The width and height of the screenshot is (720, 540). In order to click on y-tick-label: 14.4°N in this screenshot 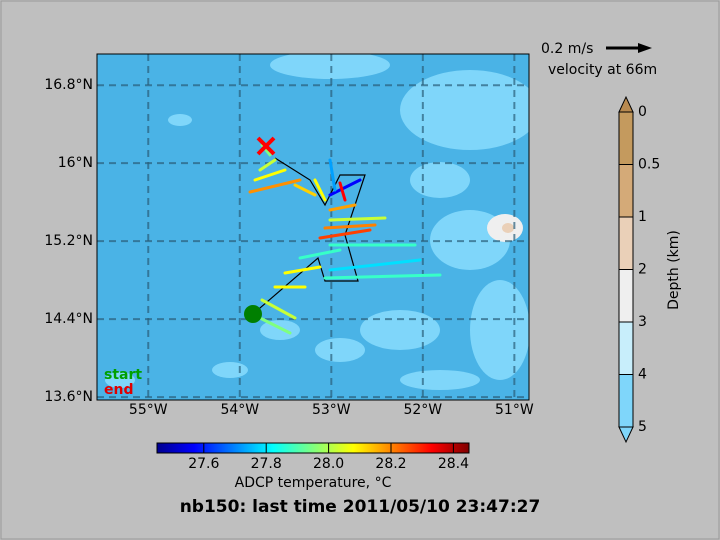, I will do `click(68, 319)`.